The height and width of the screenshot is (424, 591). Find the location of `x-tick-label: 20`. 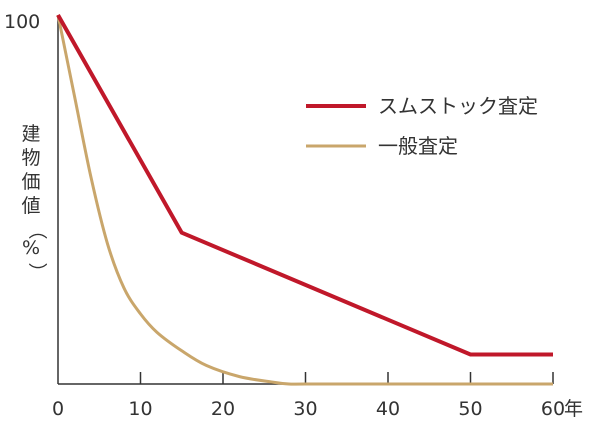

x-tick-label: 20 is located at coordinates (223, 409).